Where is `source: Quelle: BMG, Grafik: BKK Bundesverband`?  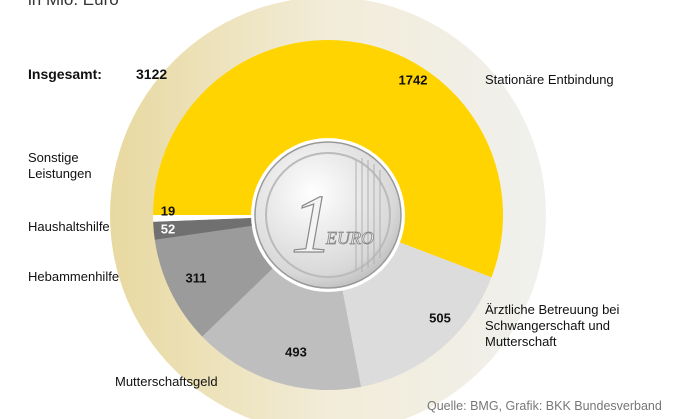 source: Quelle: BMG, Grafik: BKK Bundesverband is located at coordinates (544, 406).